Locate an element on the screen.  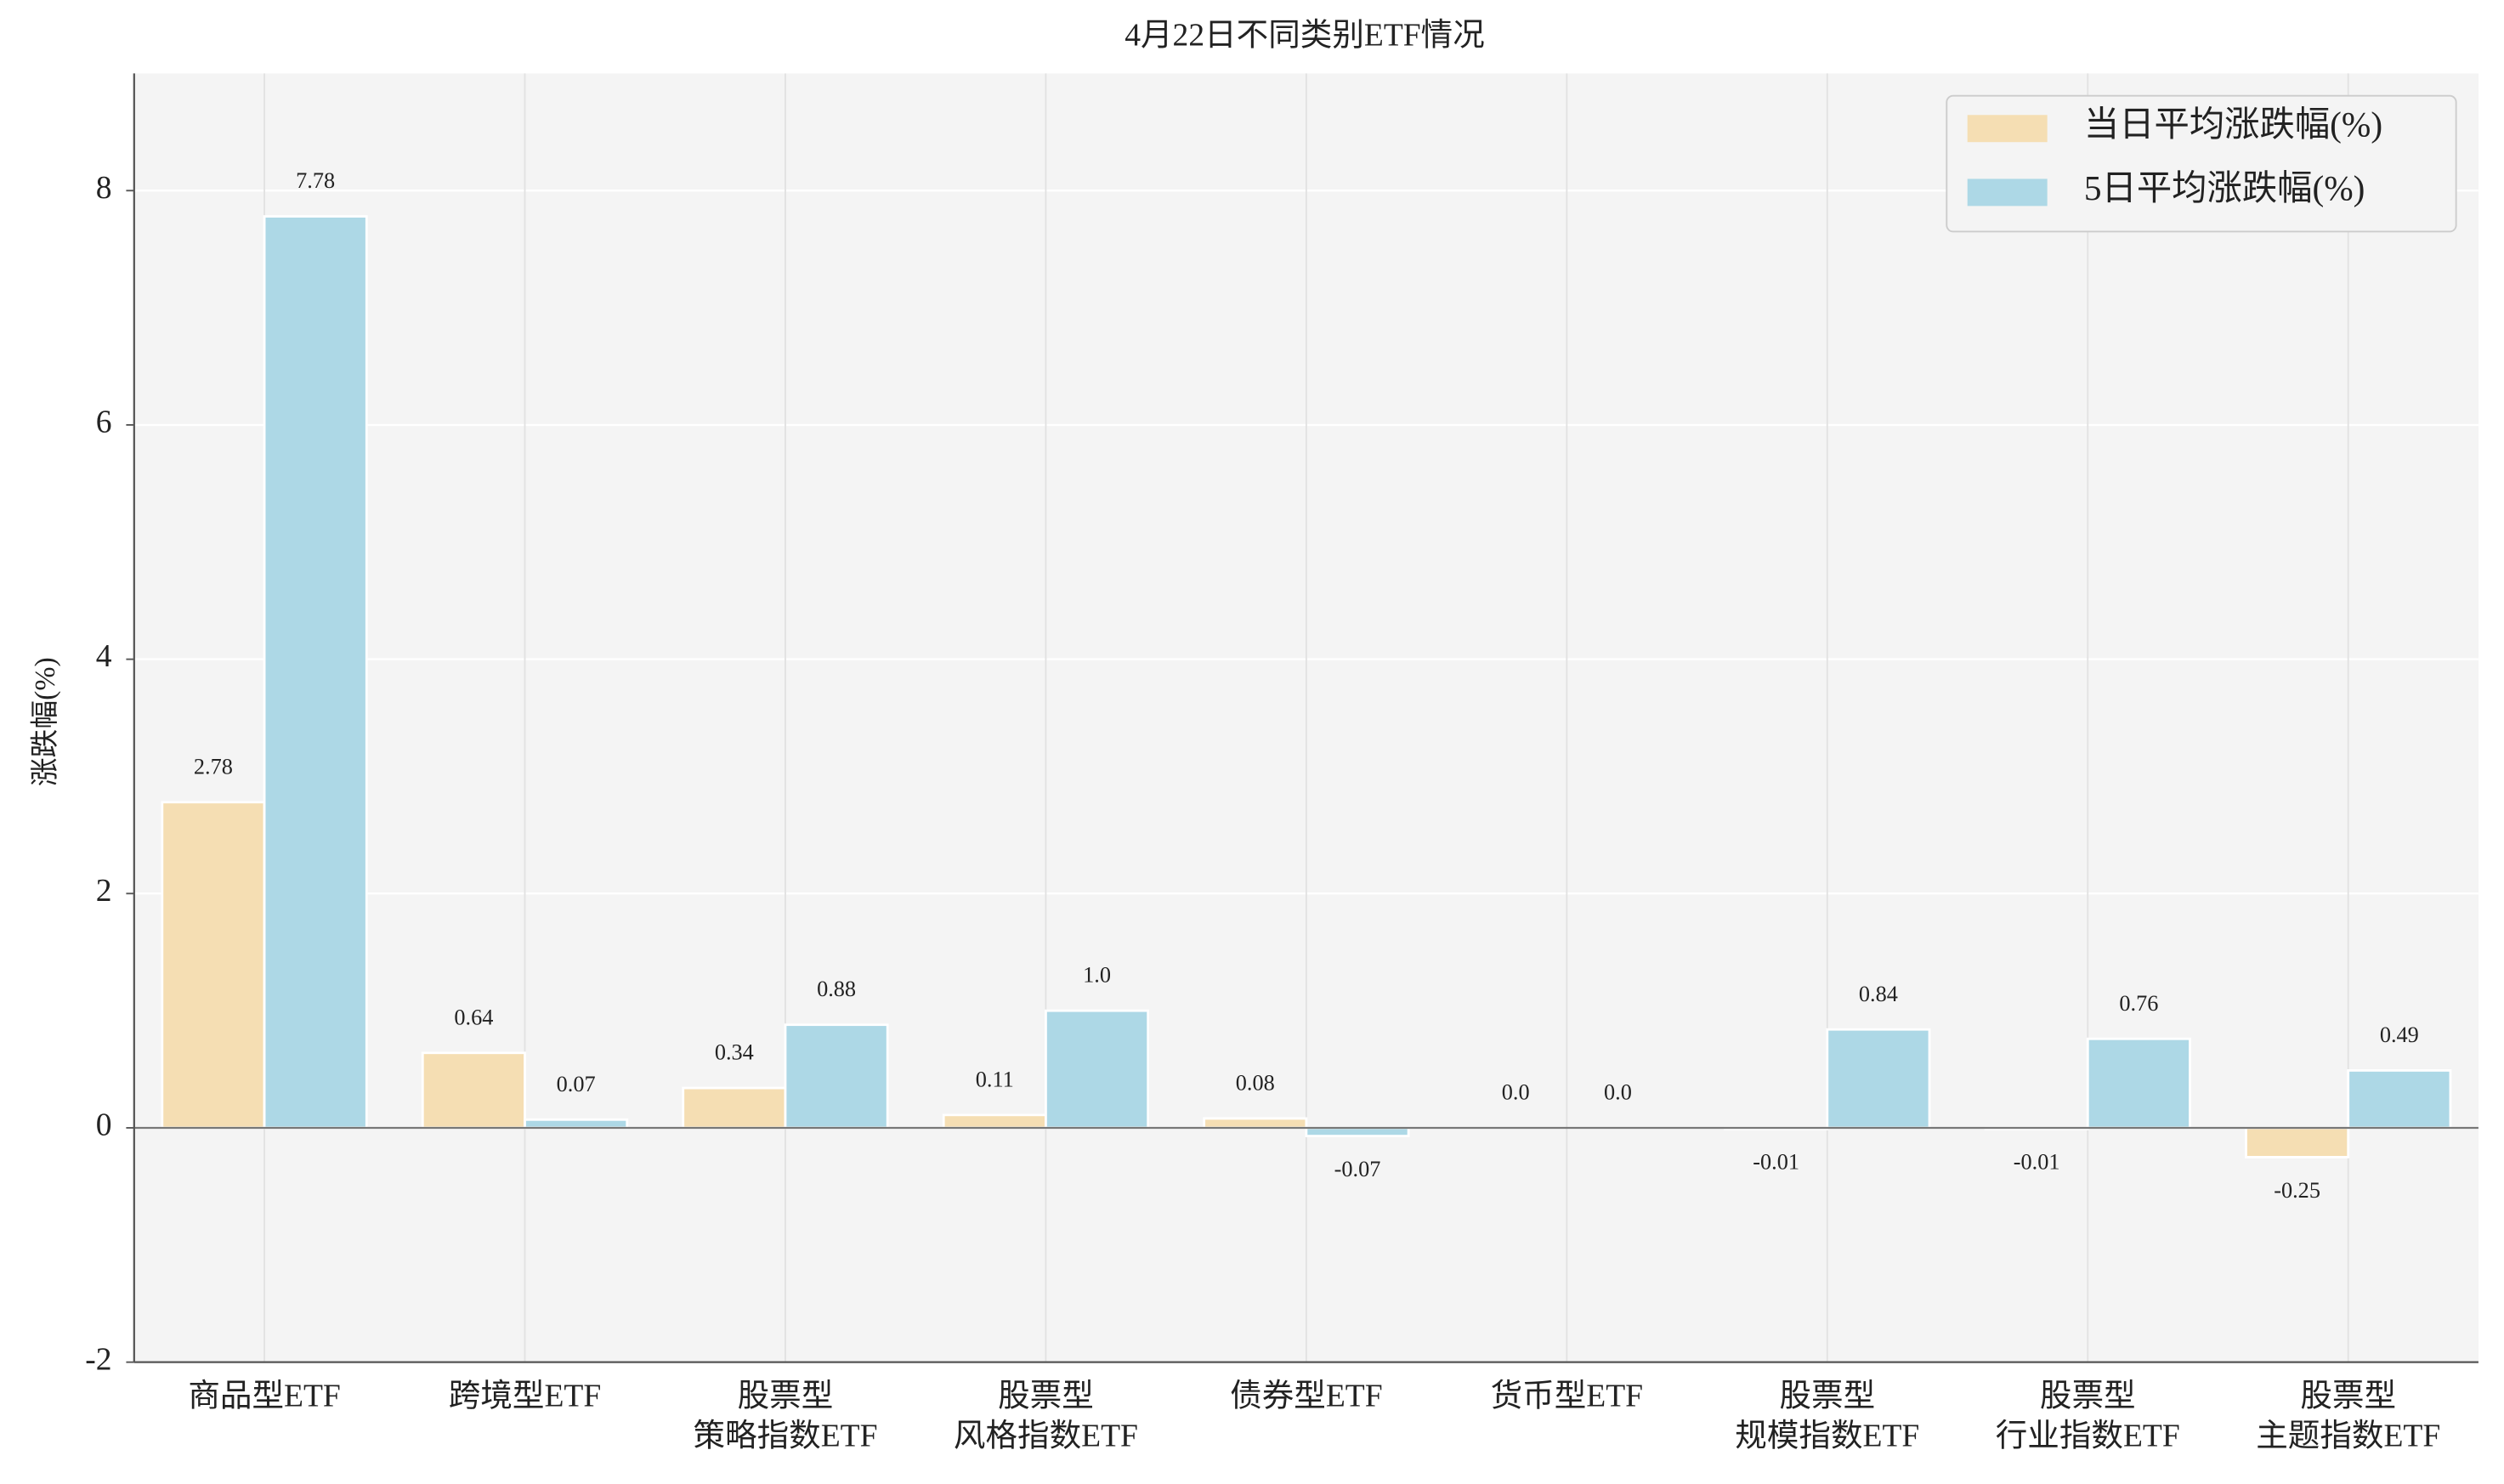
x-tick-label: 商品型ETF is located at coordinates (264, 1395).